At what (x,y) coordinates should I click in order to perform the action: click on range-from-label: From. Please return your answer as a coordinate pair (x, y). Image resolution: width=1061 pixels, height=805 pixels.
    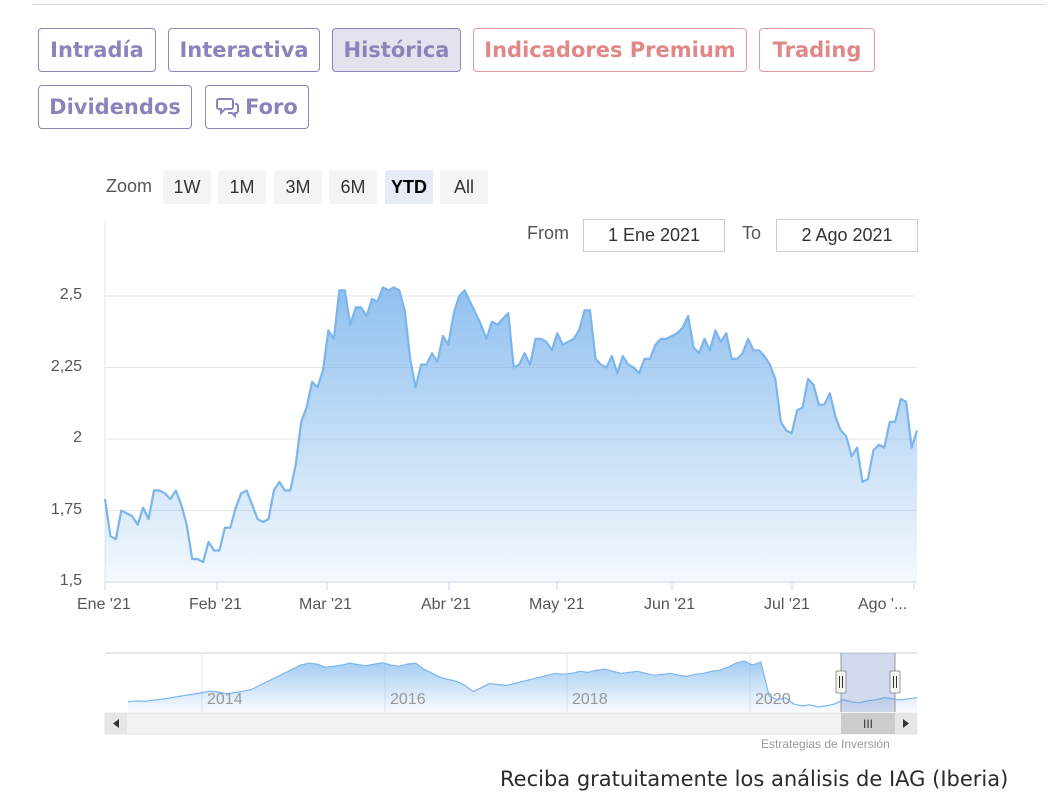
    Looking at the image, I should click on (548, 233).